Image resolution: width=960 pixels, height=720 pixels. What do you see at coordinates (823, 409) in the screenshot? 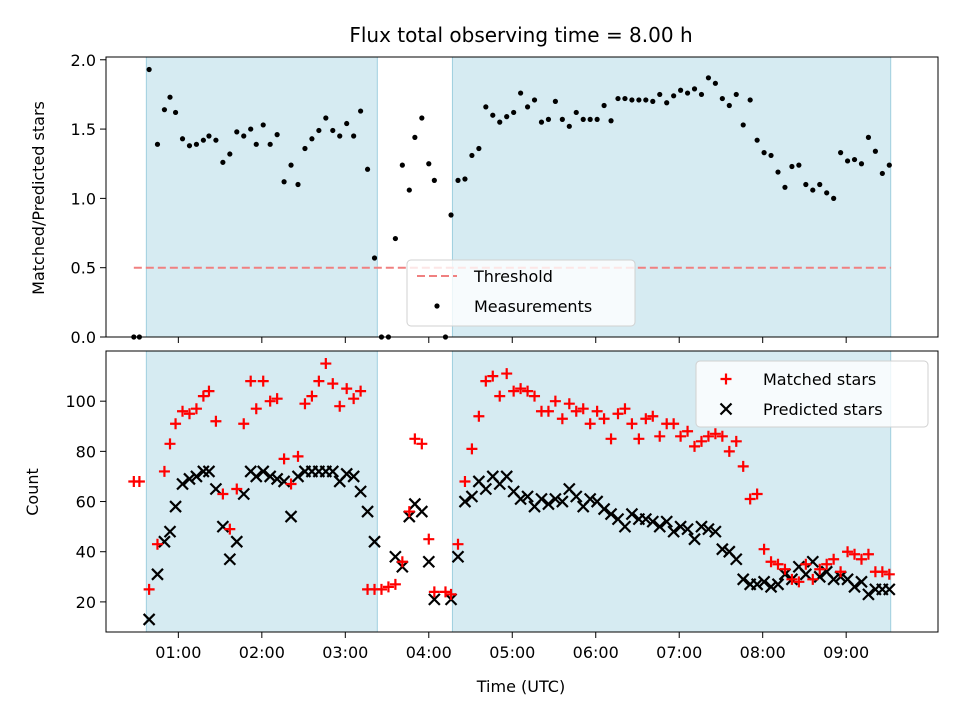
I see `legend-predicted-label: Predicted stars` at bounding box center [823, 409].